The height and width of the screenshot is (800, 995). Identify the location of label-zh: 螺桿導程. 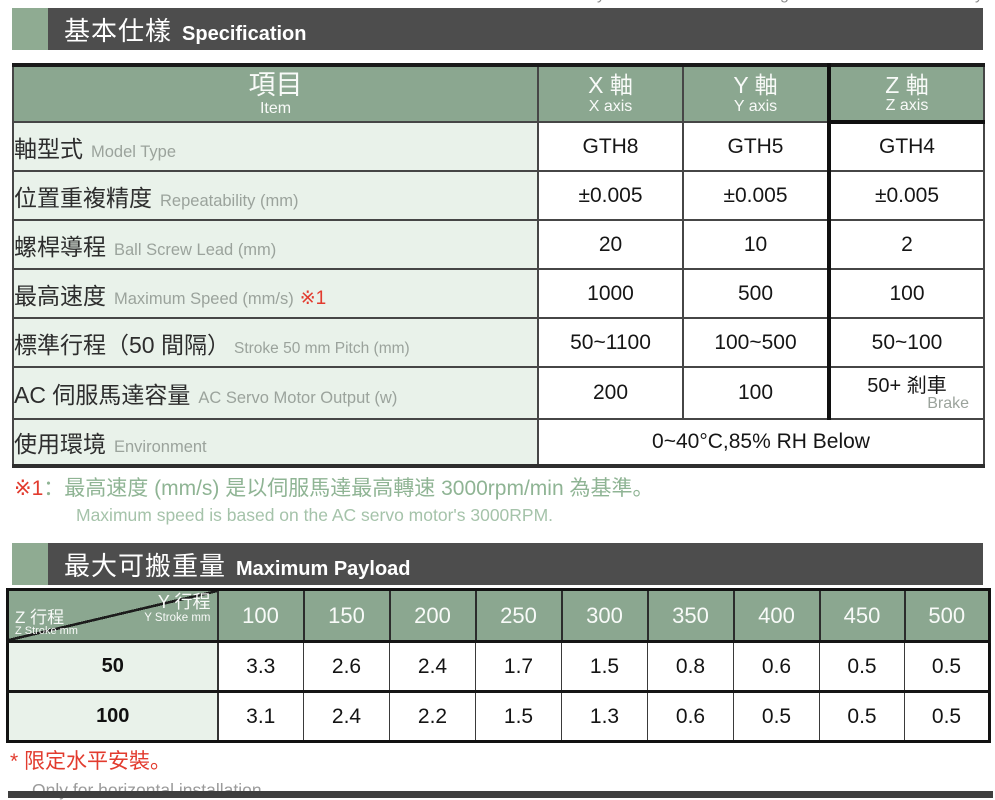
(60, 246).